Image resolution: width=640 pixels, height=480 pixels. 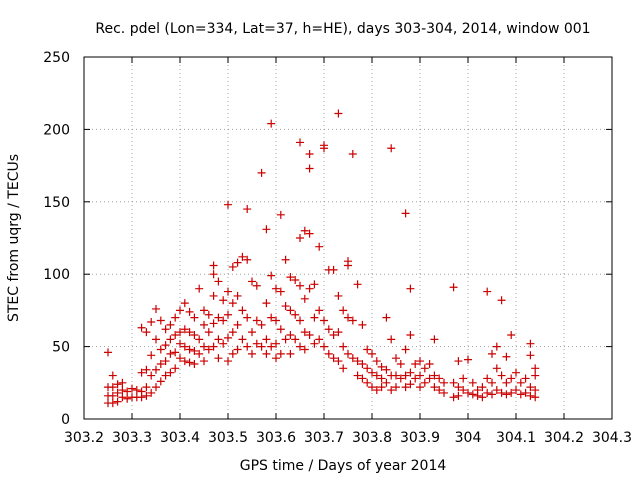 What do you see at coordinates (564, 438) in the screenshot?
I see `x-tick-label: 304.2` at bounding box center [564, 438].